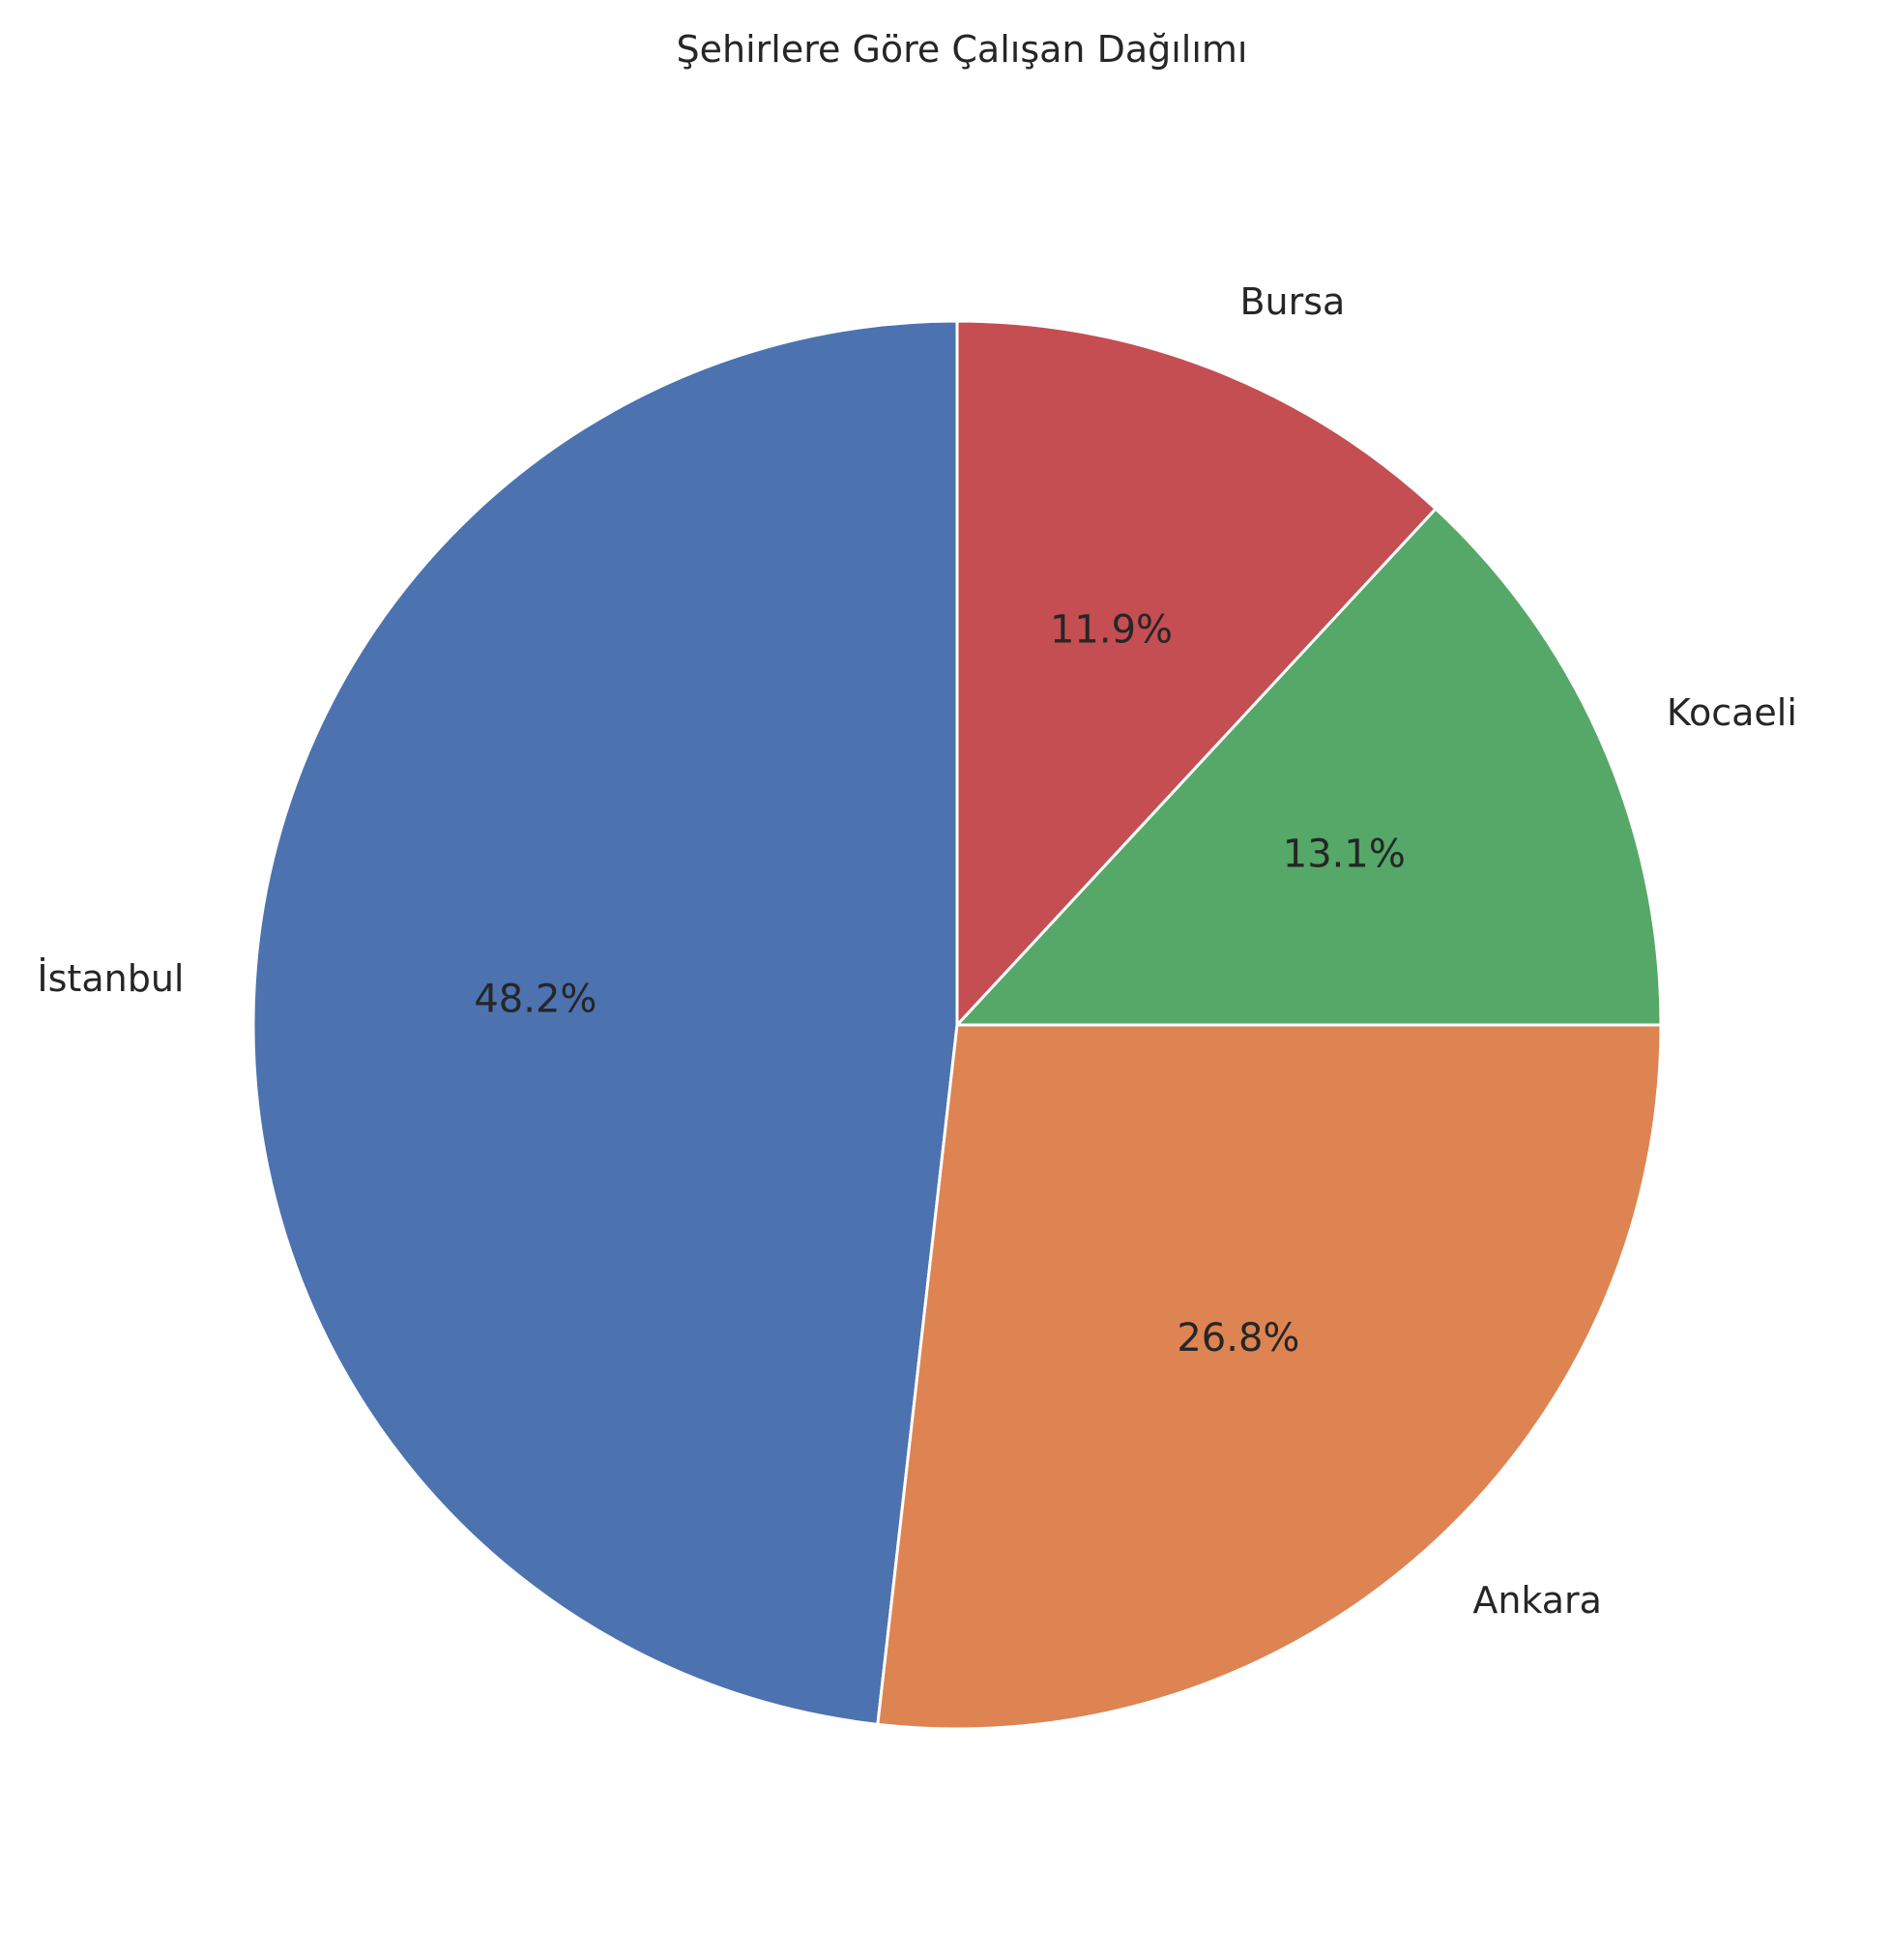 This screenshot has width=1891, height=1960. What do you see at coordinates (963, 49) in the screenshot?
I see `chart-title: Şehirlere Göre Çalışan Dağılımı` at bounding box center [963, 49].